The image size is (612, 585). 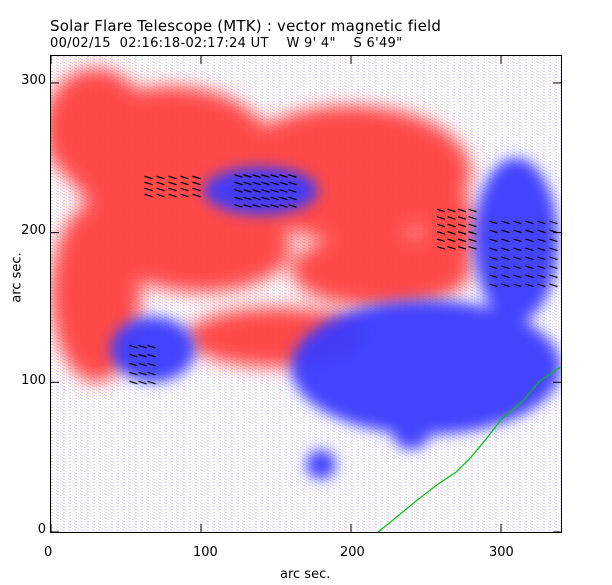 I want to click on y-tick-column: 0 100 200 300, so click(x=23, y=292).